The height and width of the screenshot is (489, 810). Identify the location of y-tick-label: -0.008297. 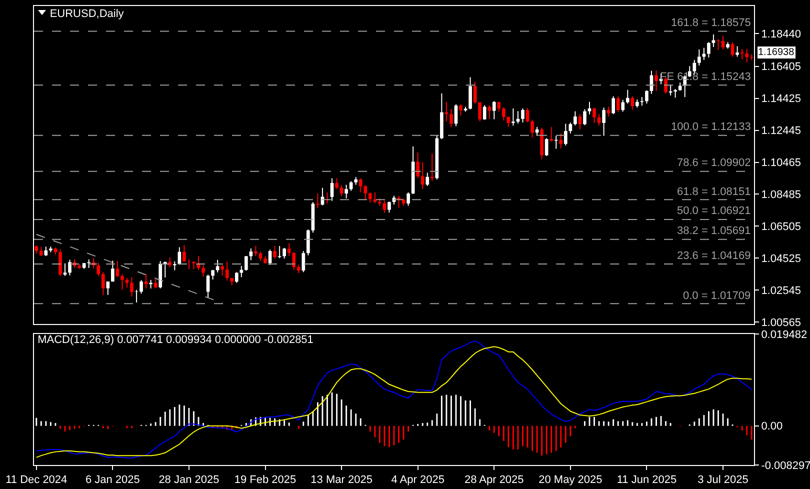
(785, 466).